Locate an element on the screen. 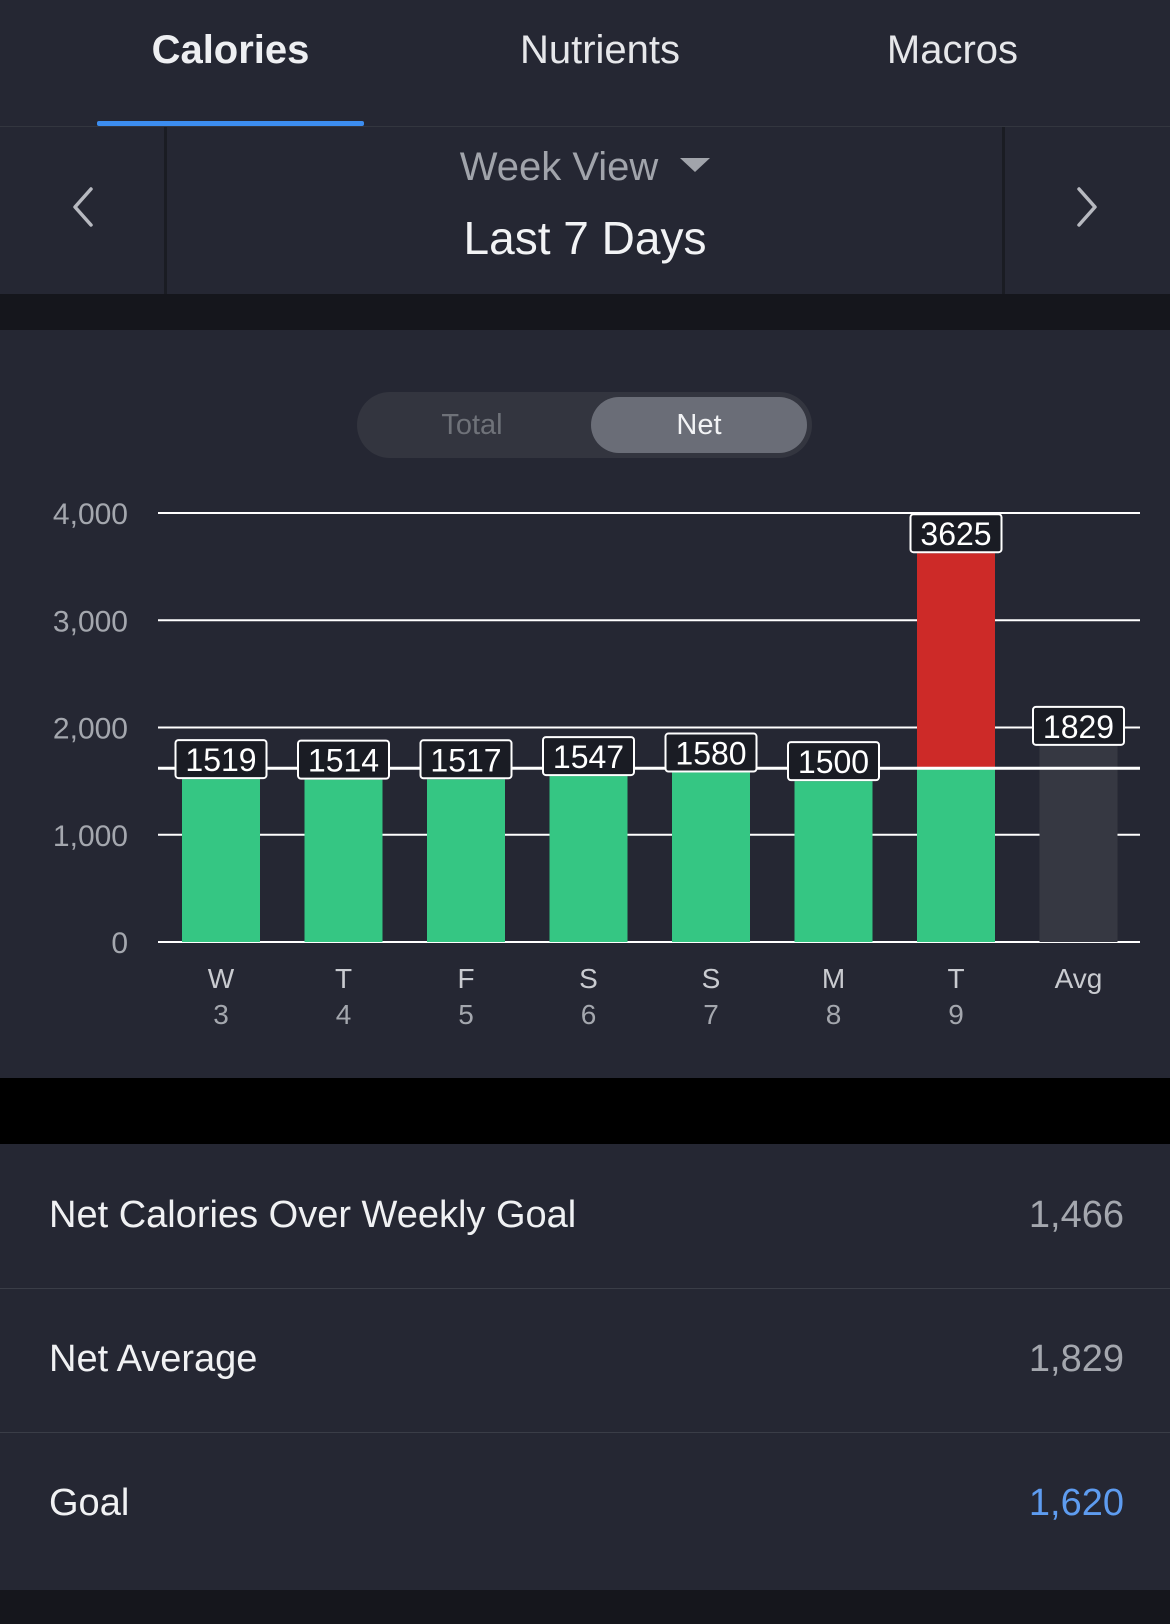 The image size is (1170, 1624). view-mode-dropdown: Week View is located at coordinates (585, 167).